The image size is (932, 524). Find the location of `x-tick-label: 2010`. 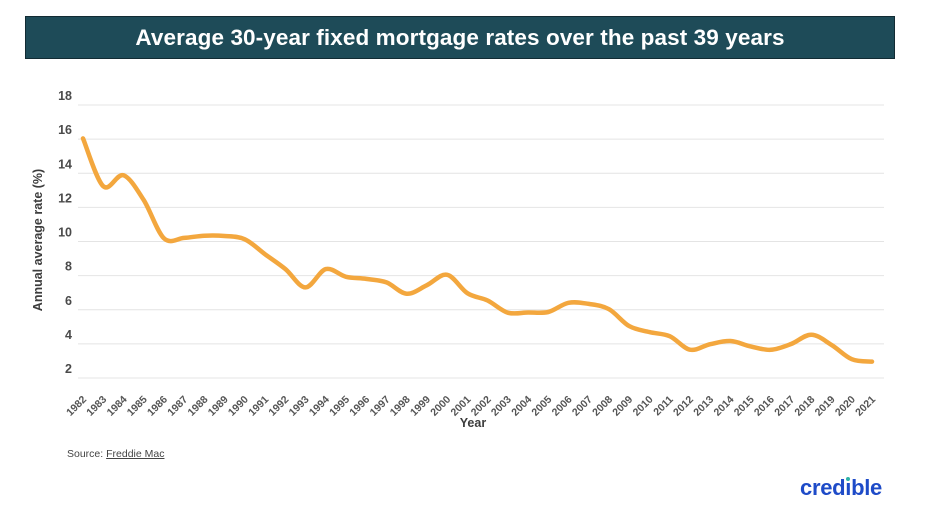

x-tick-label: 2010 is located at coordinates (643, 406).